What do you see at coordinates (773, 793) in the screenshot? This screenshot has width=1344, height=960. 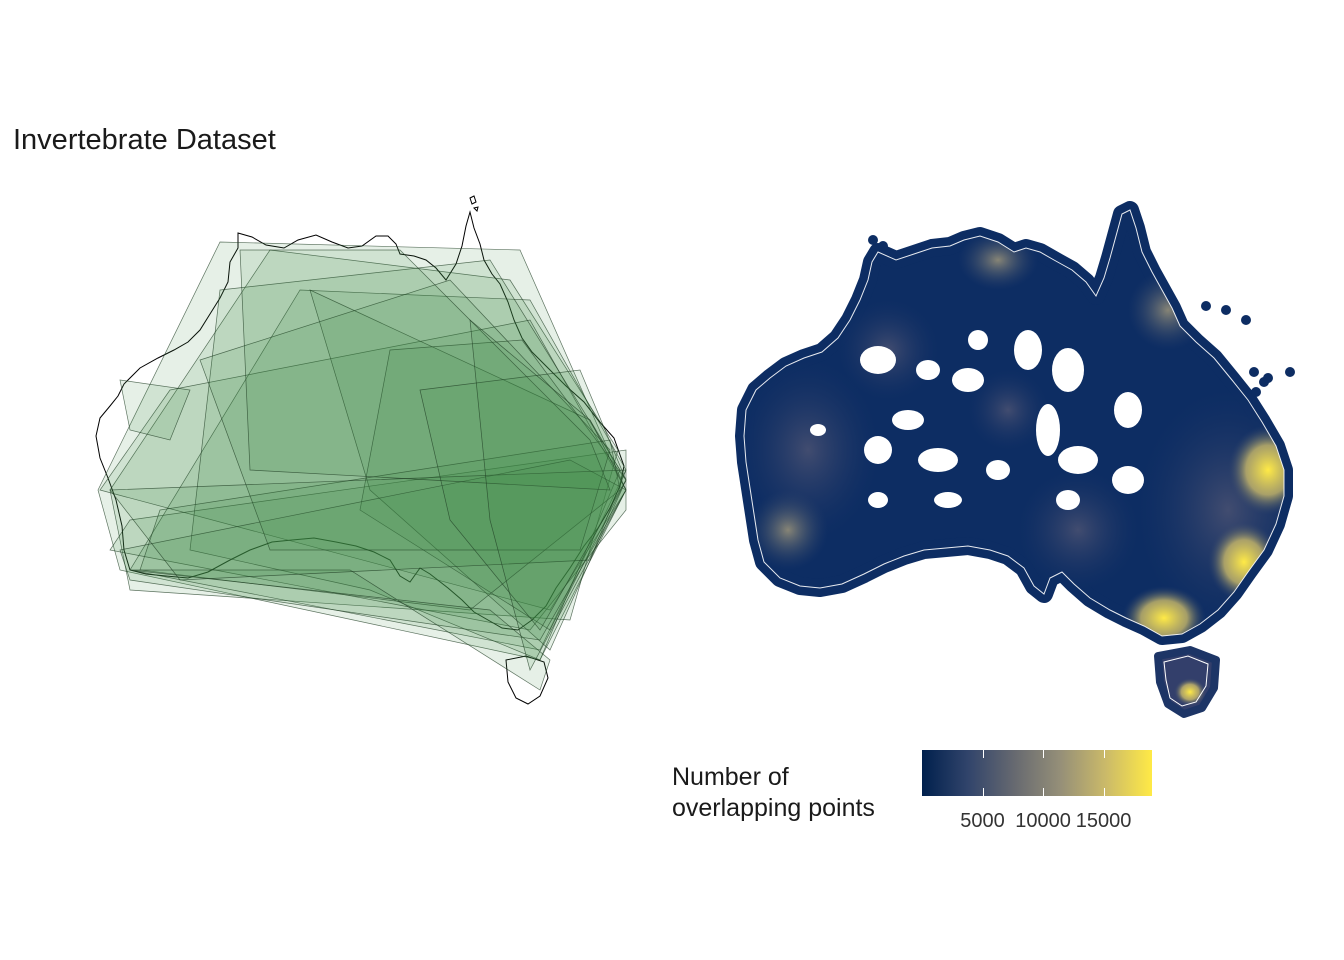 I see `legend-title: Number of overlapping points` at bounding box center [773, 793].